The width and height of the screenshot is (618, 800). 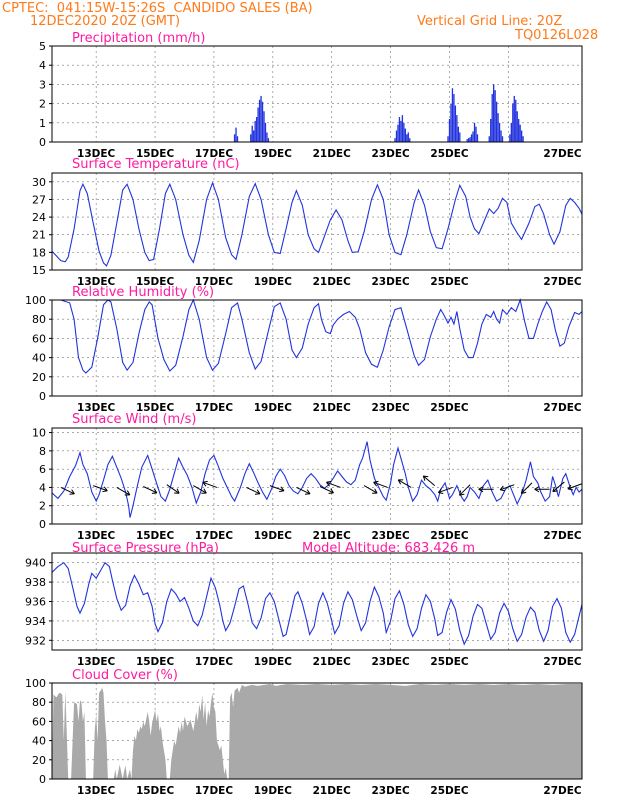 I want to click on y-tick-label: 936, so click(x=35, y=602).